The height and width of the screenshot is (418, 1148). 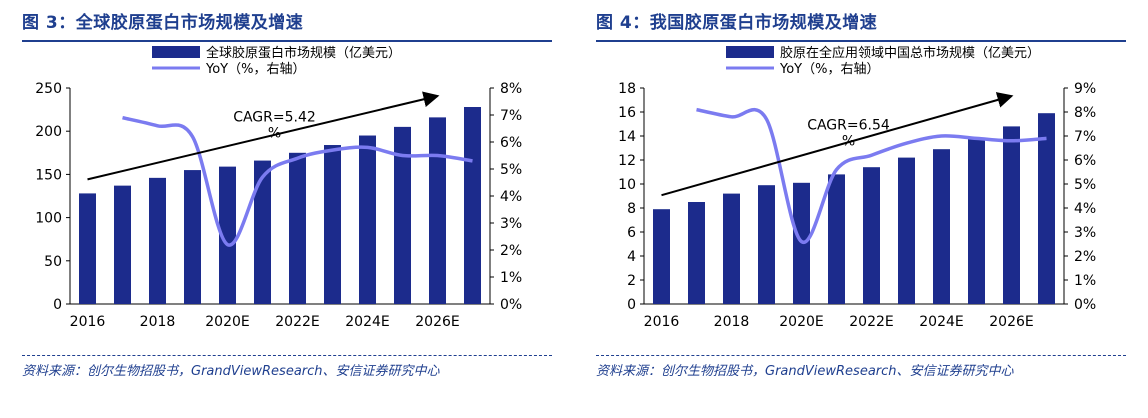 I want to click on y-left-tick-label: 2, so click(x=631, y=281).